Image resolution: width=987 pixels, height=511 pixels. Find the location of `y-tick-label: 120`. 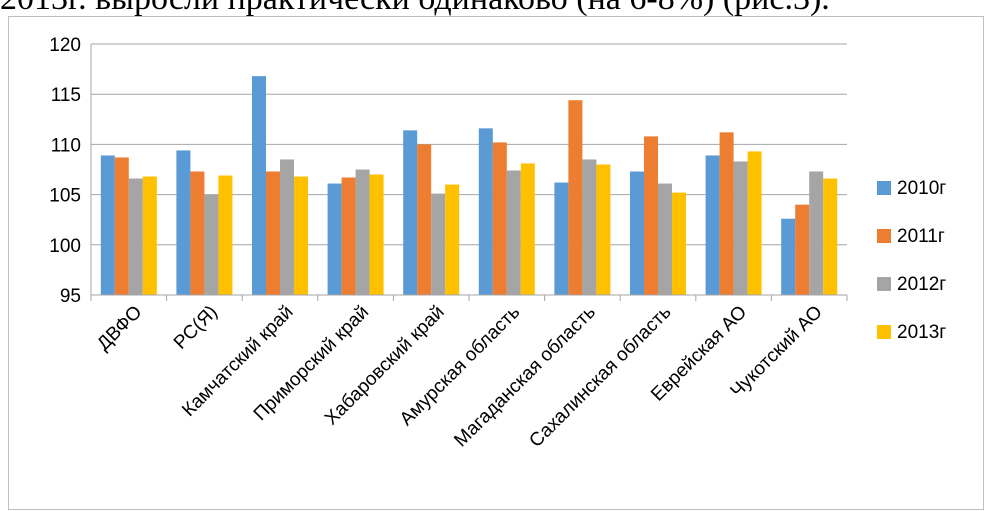

y-tick-label: 120 is located at coordinates (65, 45).